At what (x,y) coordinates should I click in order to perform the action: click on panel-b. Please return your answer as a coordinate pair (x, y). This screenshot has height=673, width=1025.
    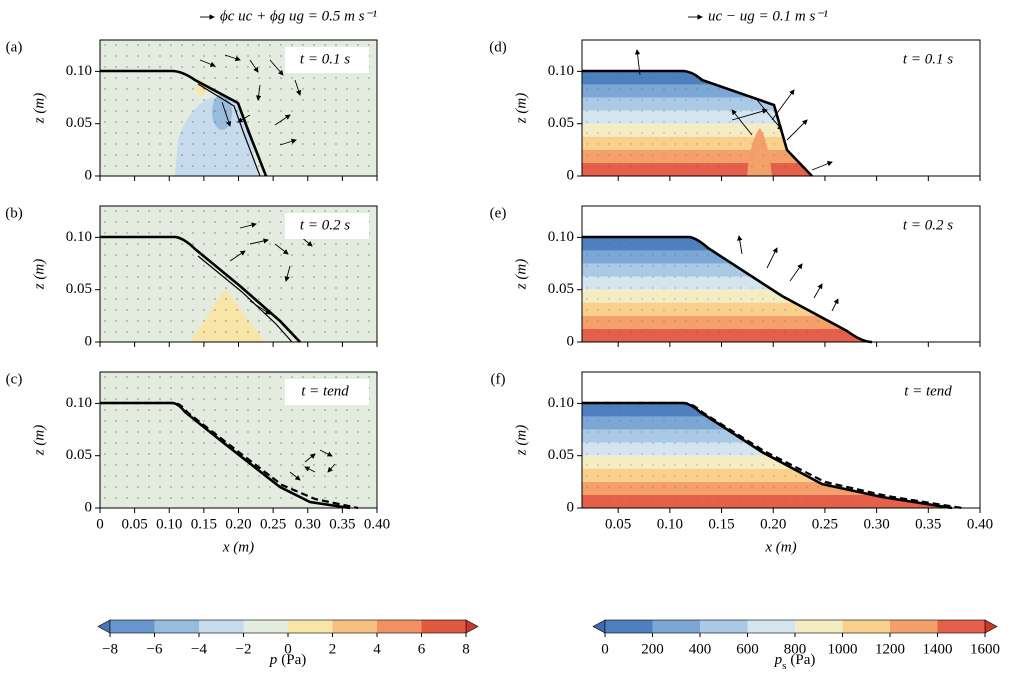
    Looking at the image, I should click on (238, 274).